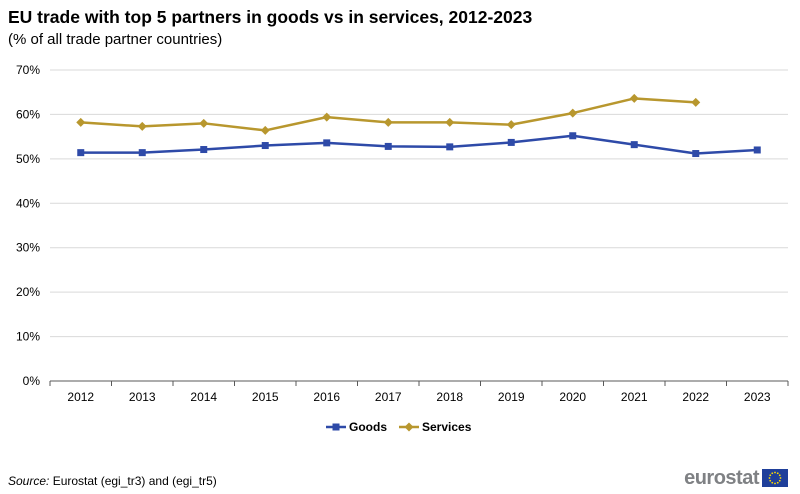  I want to click on source-label: Source:, so click(29, 481).